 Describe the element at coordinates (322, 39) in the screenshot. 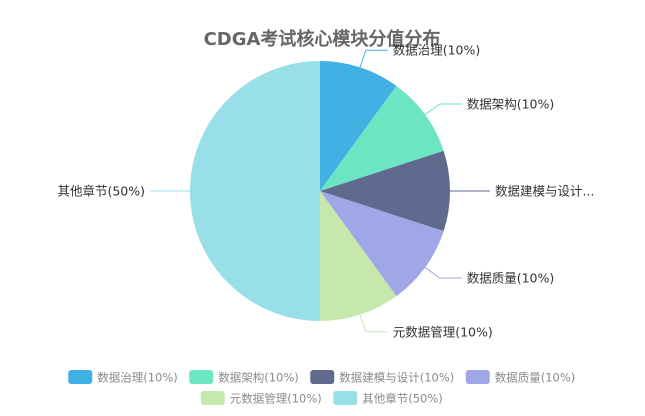

I see `chart-title: CDGA考试核心模块分值分布` at that location.